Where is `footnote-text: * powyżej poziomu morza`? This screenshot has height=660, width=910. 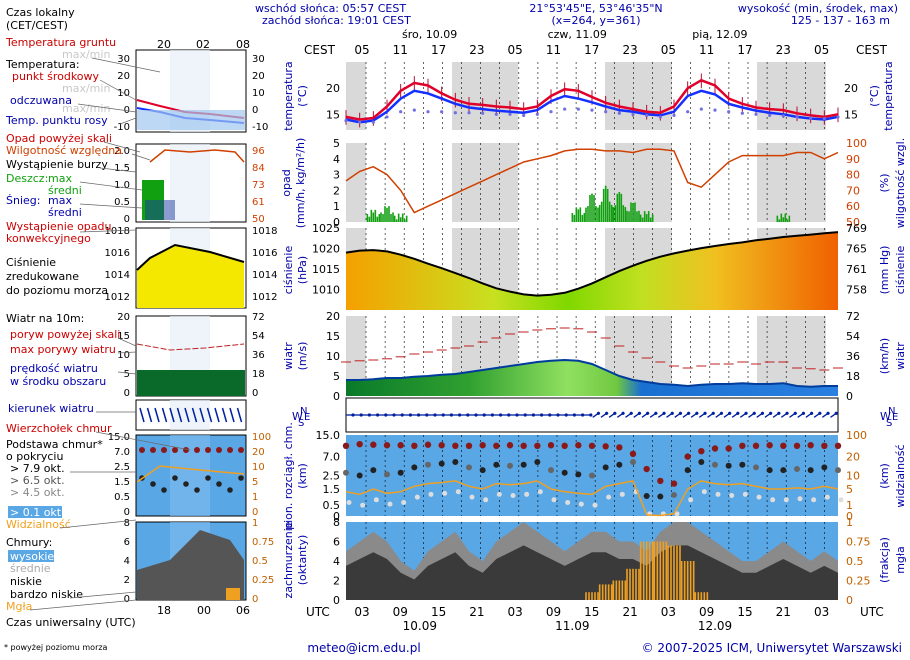 footnote-text: * powyżej poziomu morza is located at coordinates (56, 647).